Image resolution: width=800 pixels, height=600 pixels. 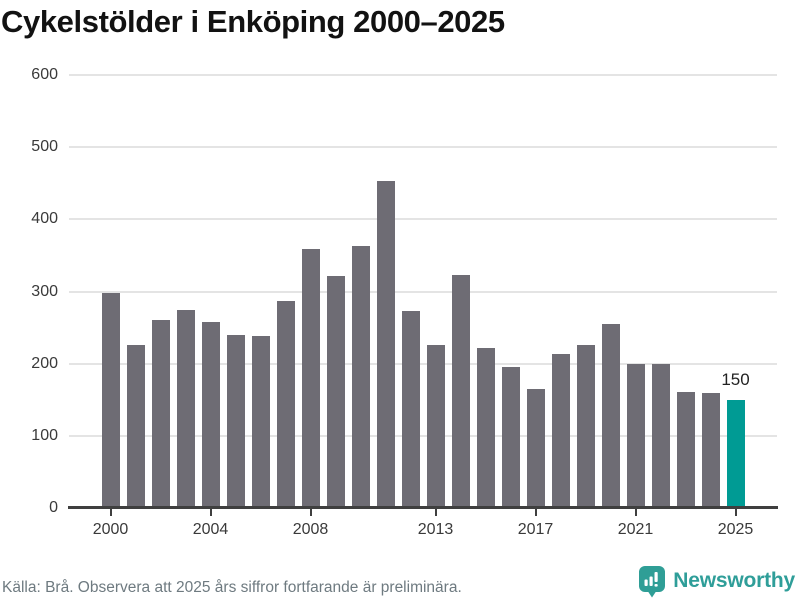 I want to click on bar-2007, so click(x=285, y=403).